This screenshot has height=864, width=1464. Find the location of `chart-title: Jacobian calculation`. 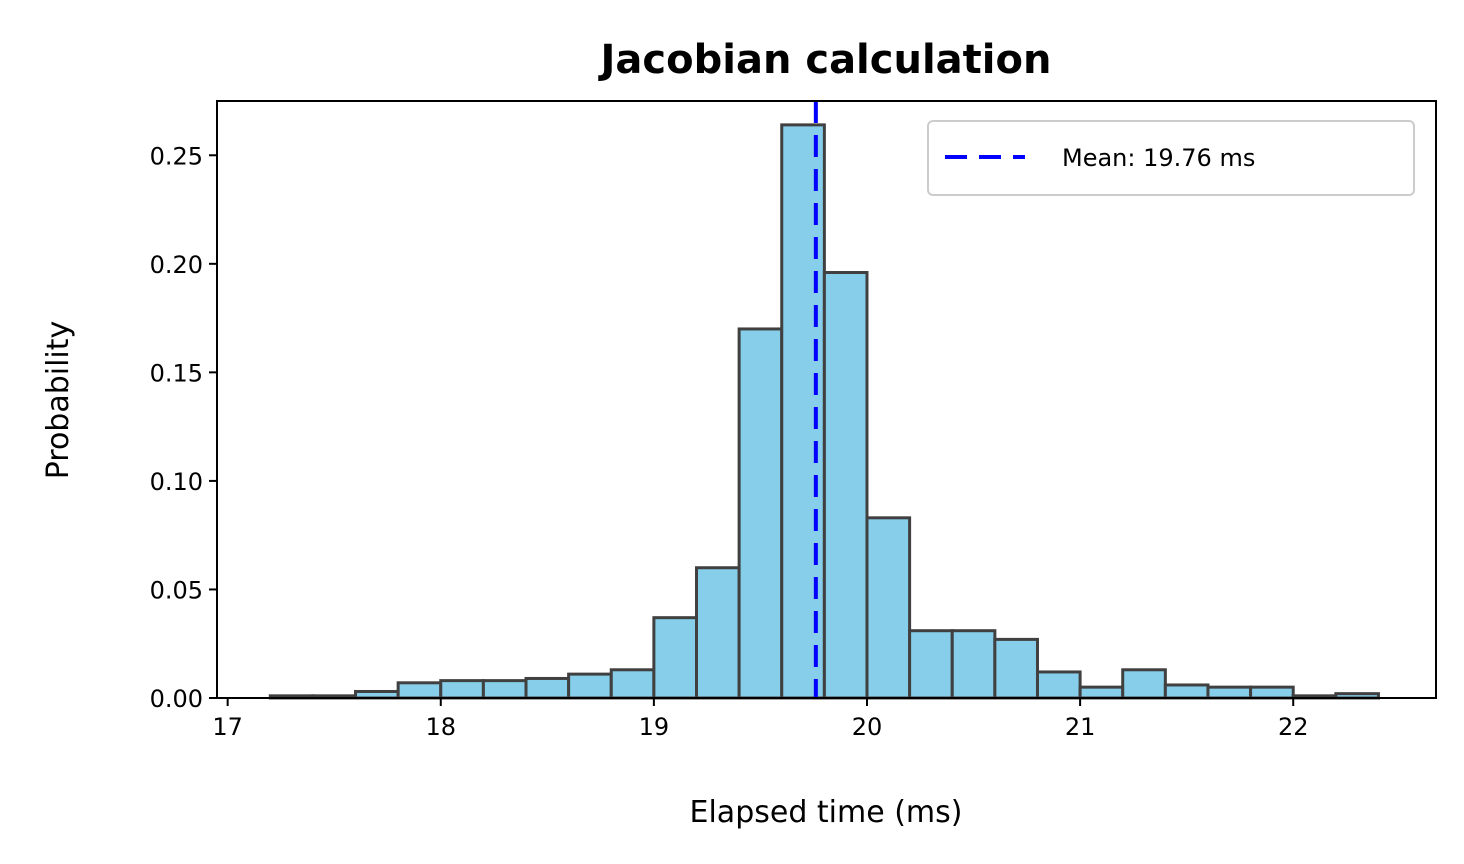

chart-title: Jacobian calculation is located at coordinates (825, 60).